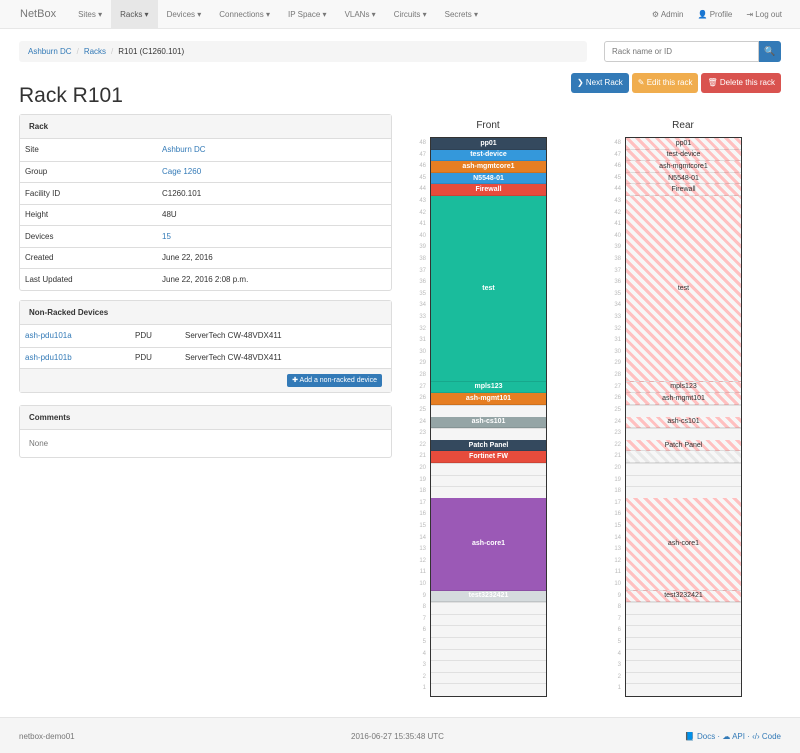 The image size is (800, 753). What do you see at coordinates (617, 282) in the screenshot?
I see `rack-unit-number: 36` at bounding box center [617, 282].